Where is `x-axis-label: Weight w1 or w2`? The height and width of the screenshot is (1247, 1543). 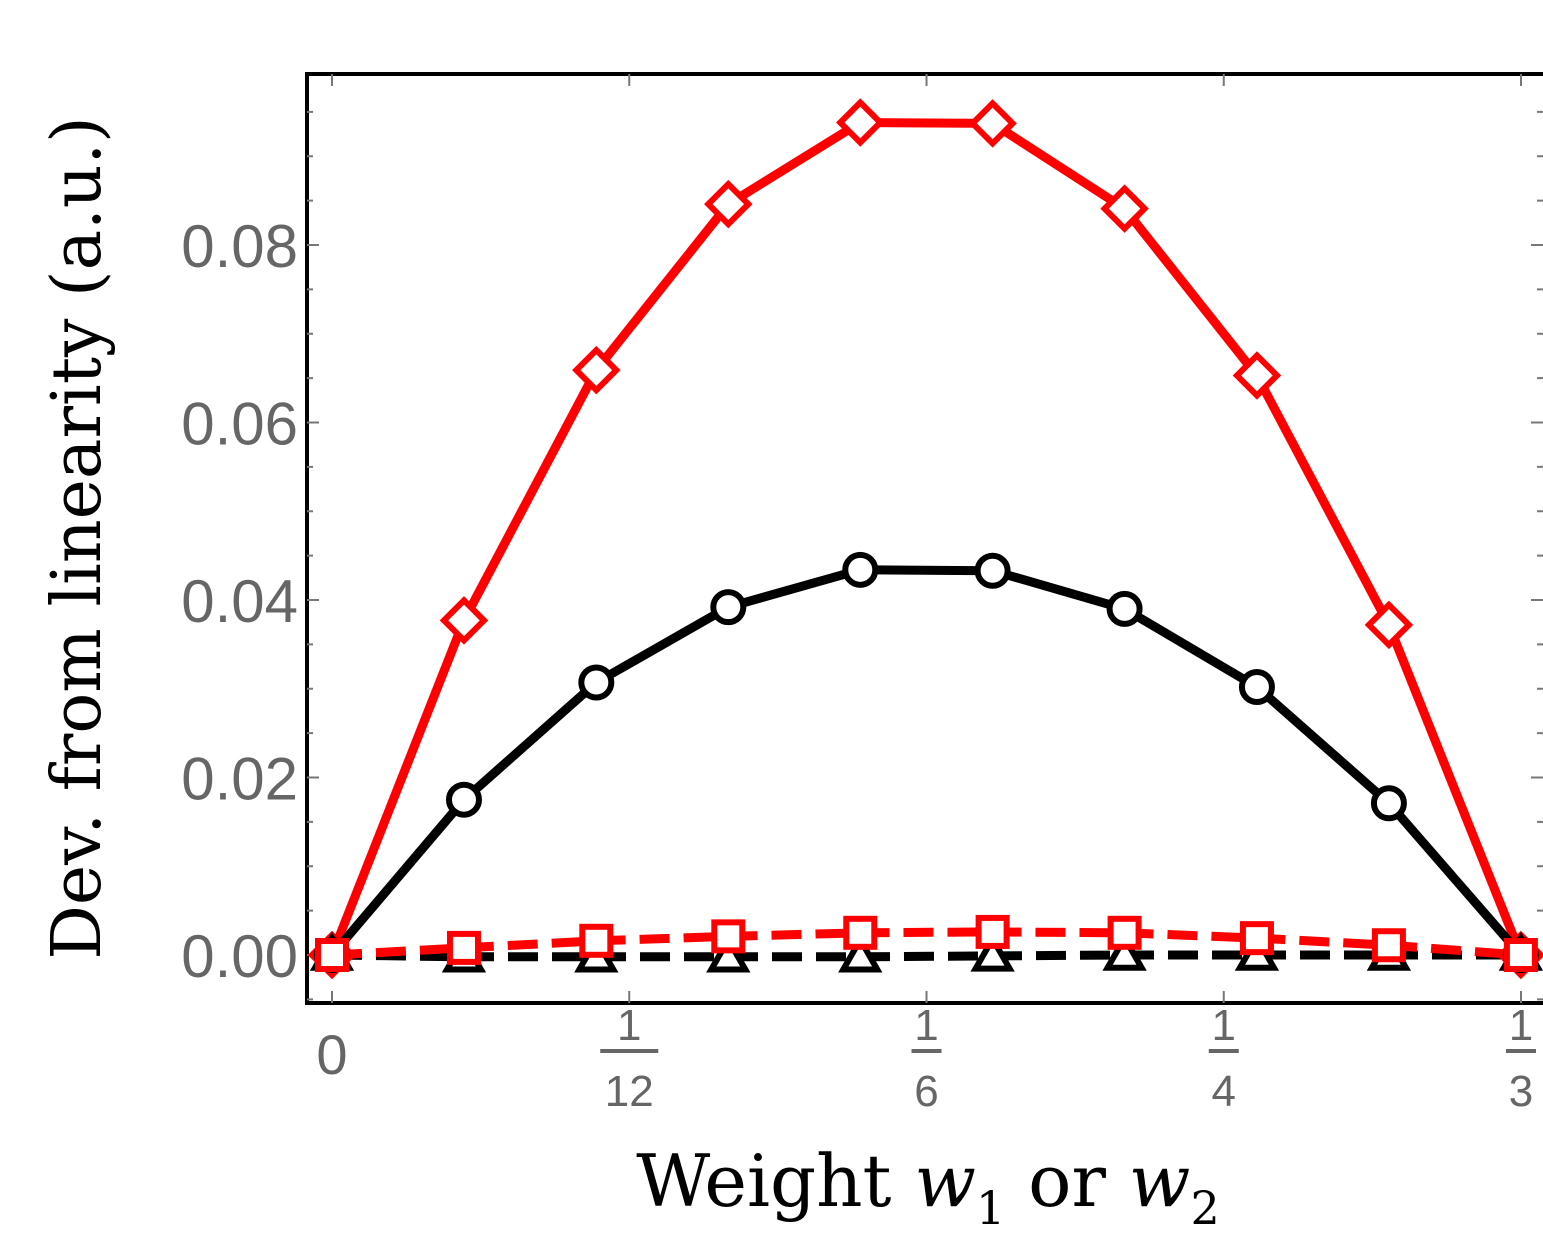
x-axis-label: Weight w1 or w2 is located at coordinates (927, 1187).